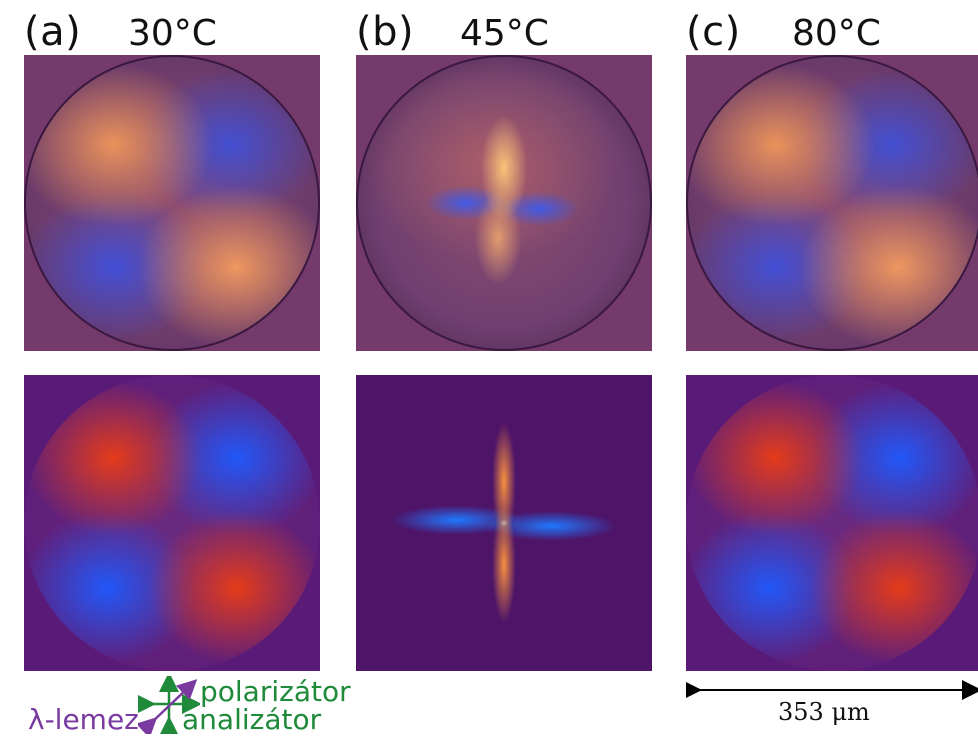 The height and width of the screenshot is (737, 978). What do you see at coordinates (832, 690) in the screenshot?
I see `scale-bar` at bounding box center [832, 690].